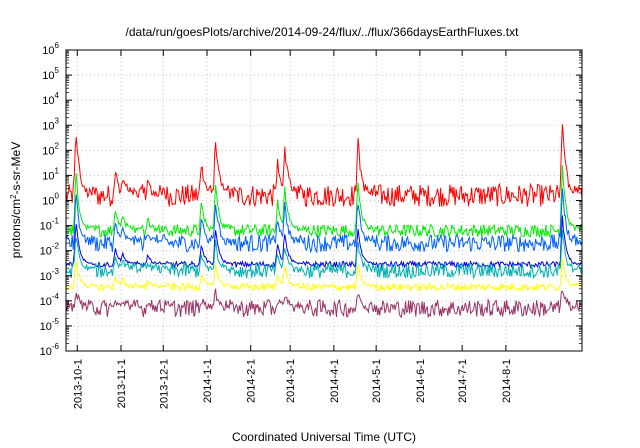 Image resolution: width=640 pixels, height=448 pixels. Describe the element at coordinates (463, 381) in the screenshot. I see `x-tick-label: 2014-7-1` at that location.